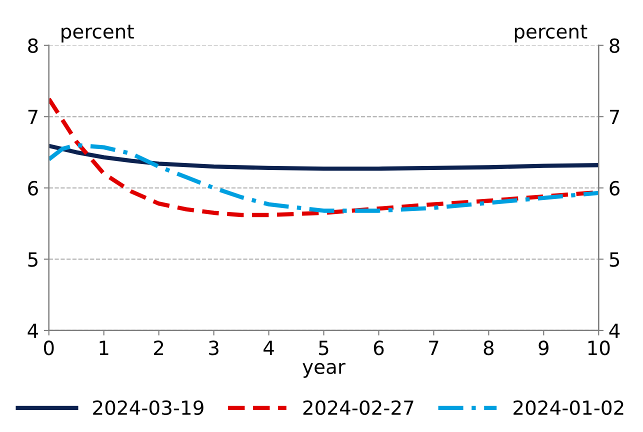 The image size is (643, 432). Describe the element at coordinates (615, 117) in the screenshot. I see `y2-tick-label: 7` at that location.